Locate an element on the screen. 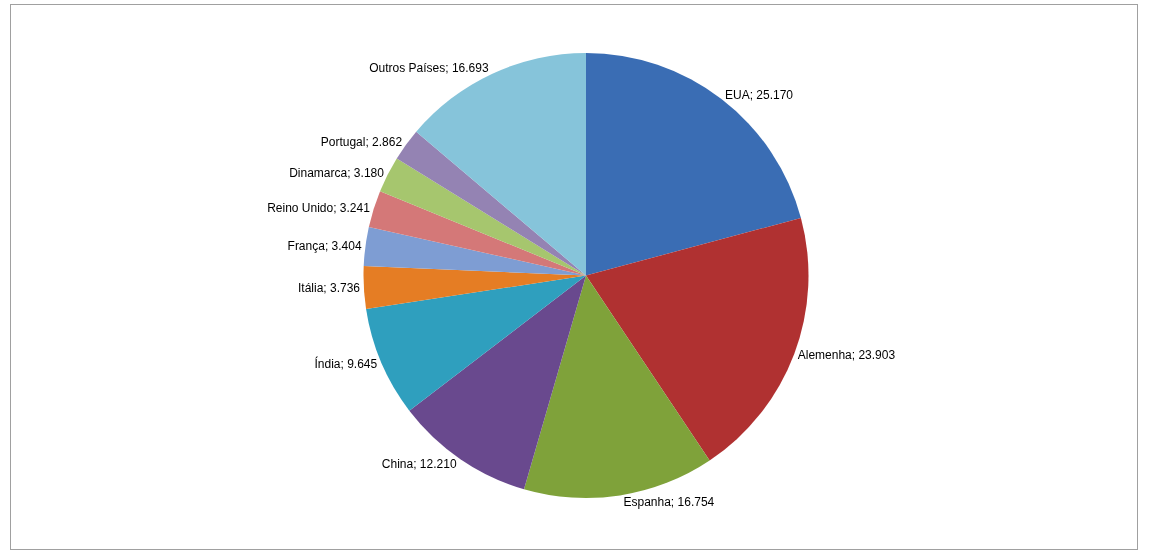 The width and height of the screenshot is (1152, 551). slice-label: Outros Países; 16.693 is located at coordinates (429, 67).